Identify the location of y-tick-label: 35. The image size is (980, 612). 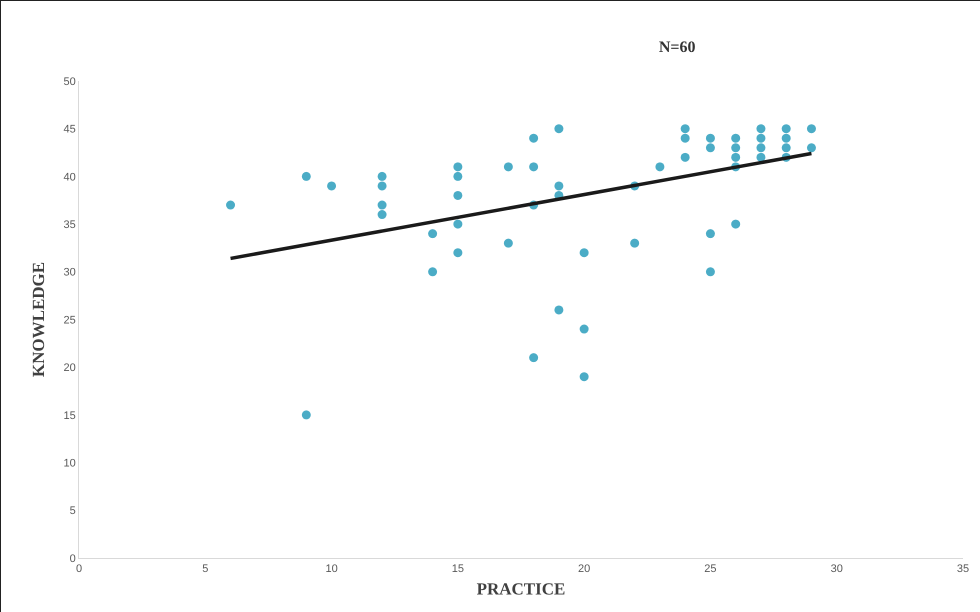
(70, 224).